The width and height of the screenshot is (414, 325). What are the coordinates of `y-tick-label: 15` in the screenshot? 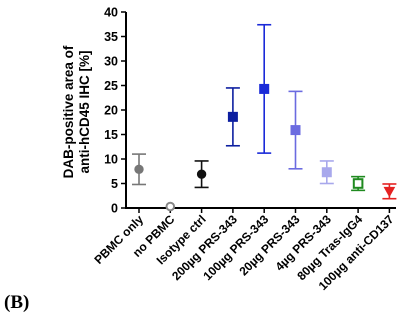 It's located at (111, 135).